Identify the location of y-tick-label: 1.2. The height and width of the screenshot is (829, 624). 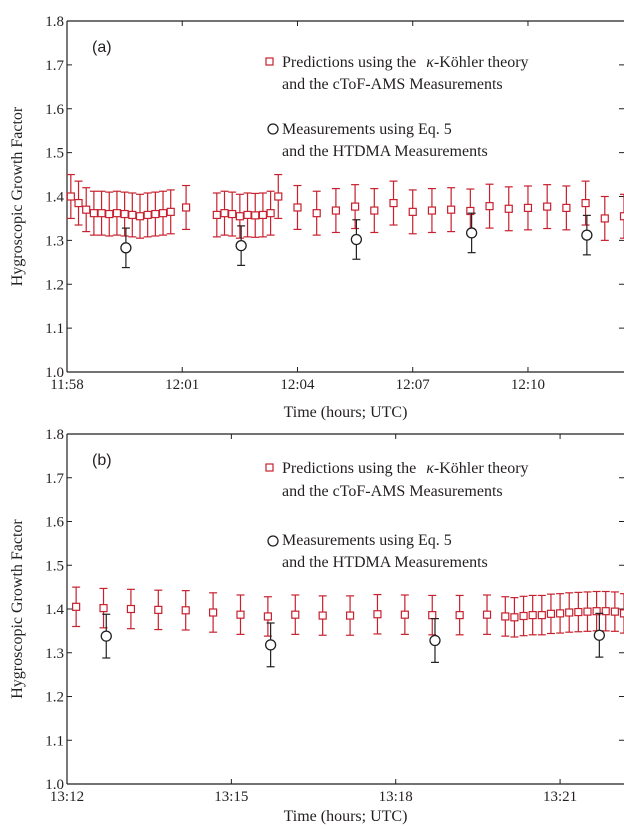
(54, 698).